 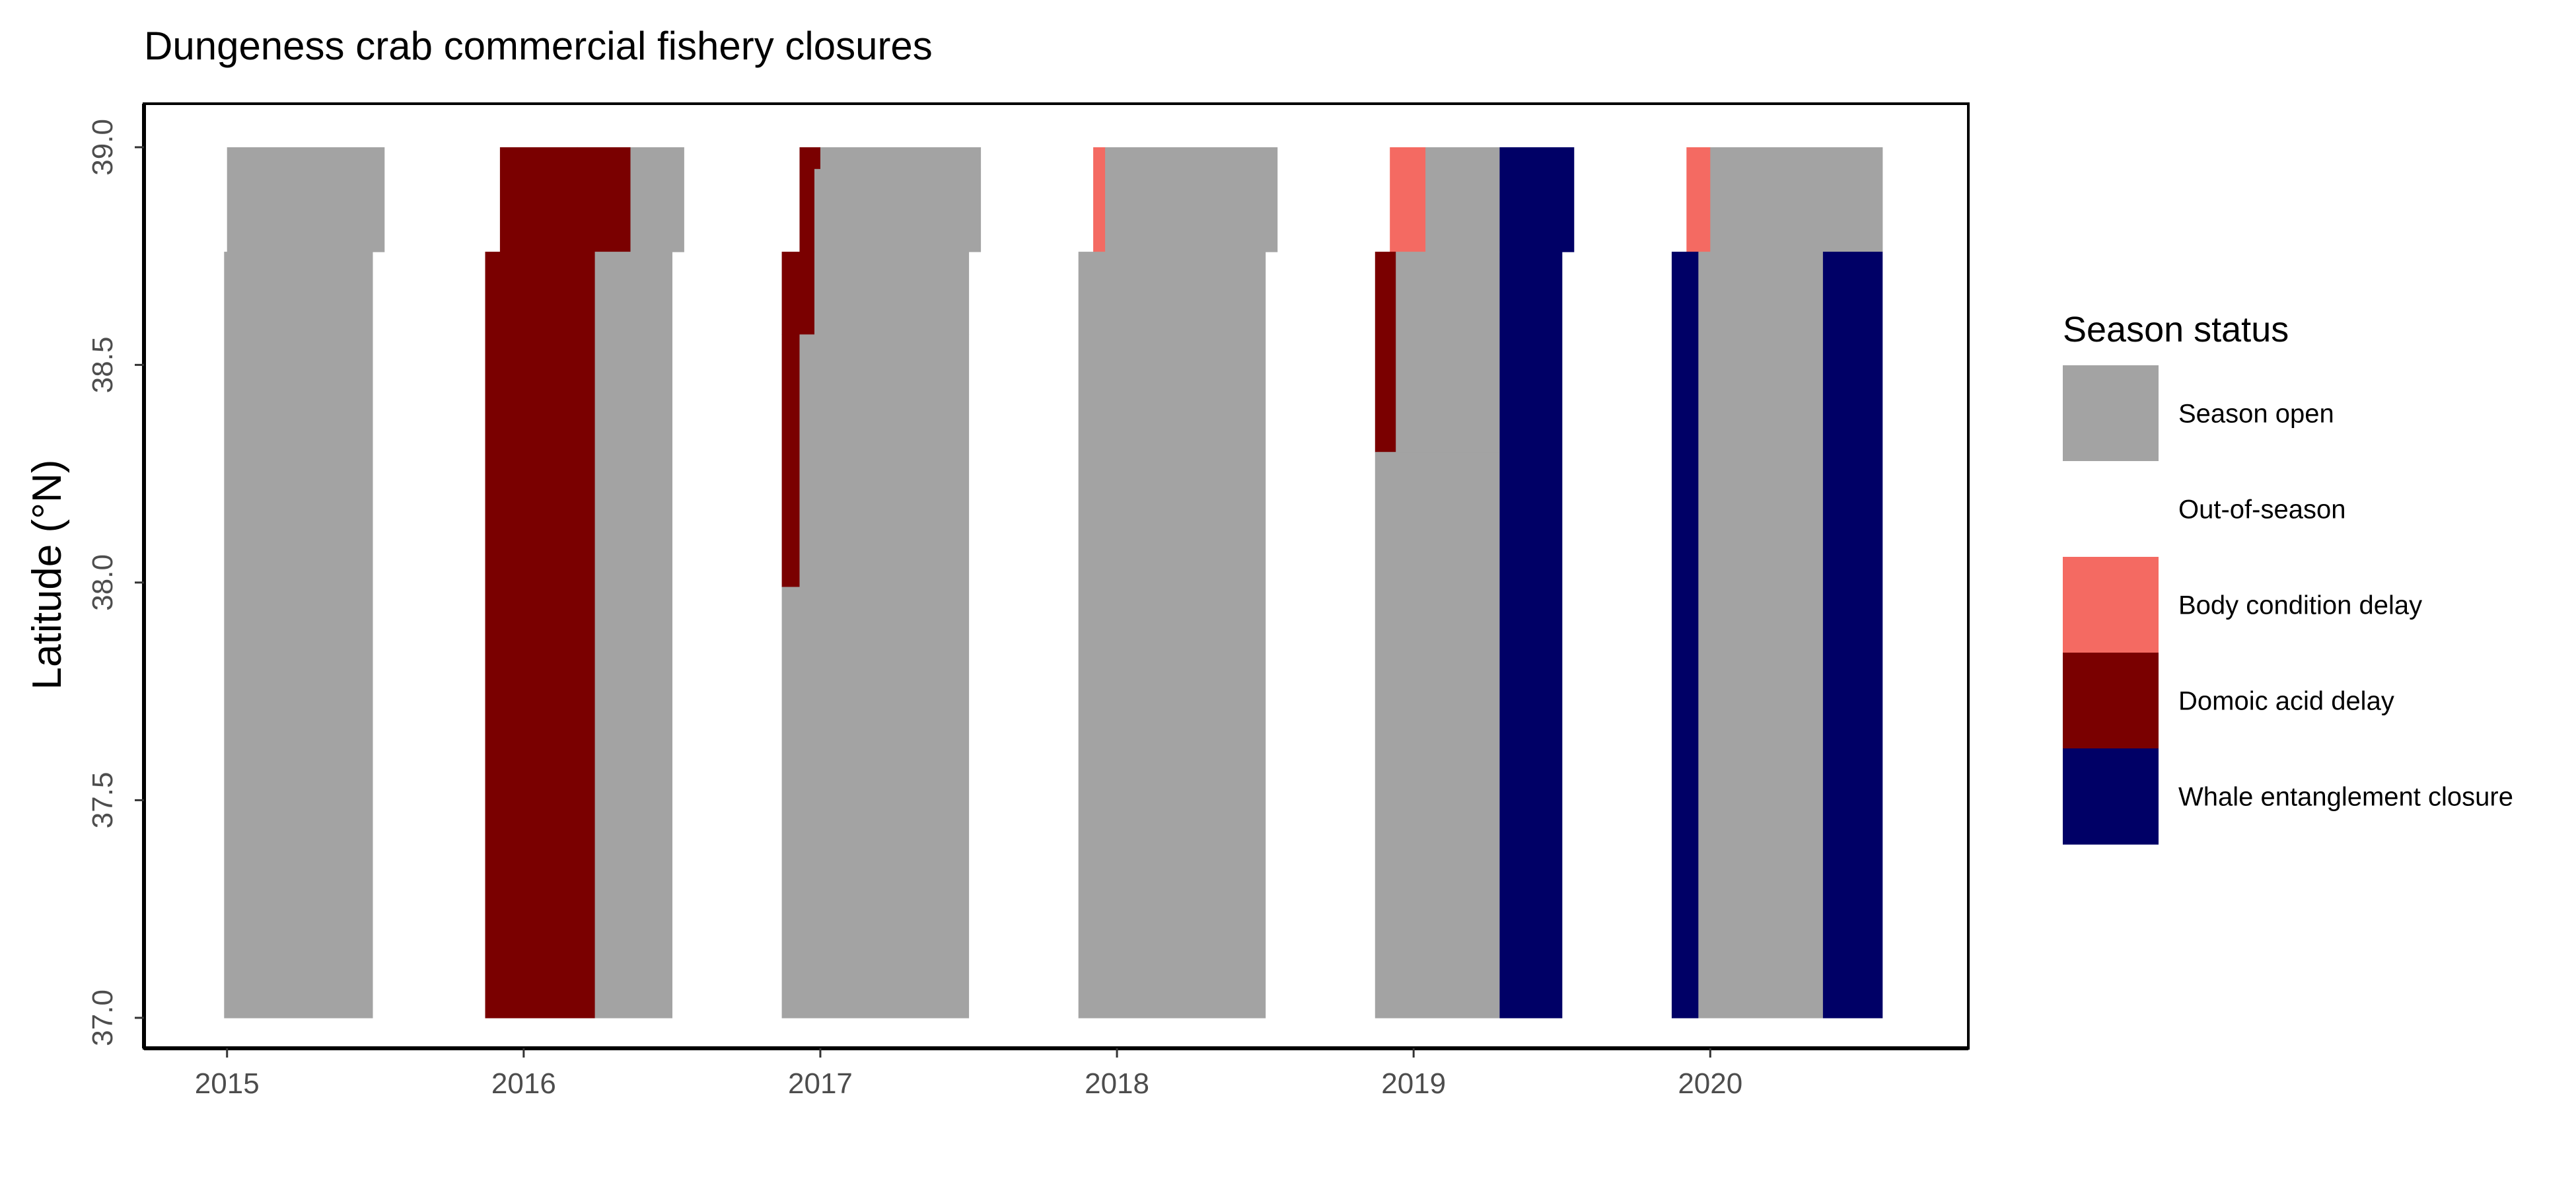 What do you see at coordinates (103, 365) in the screenshot?
I see `y-tick-label: 38.5` at bounding box center [103, 365].